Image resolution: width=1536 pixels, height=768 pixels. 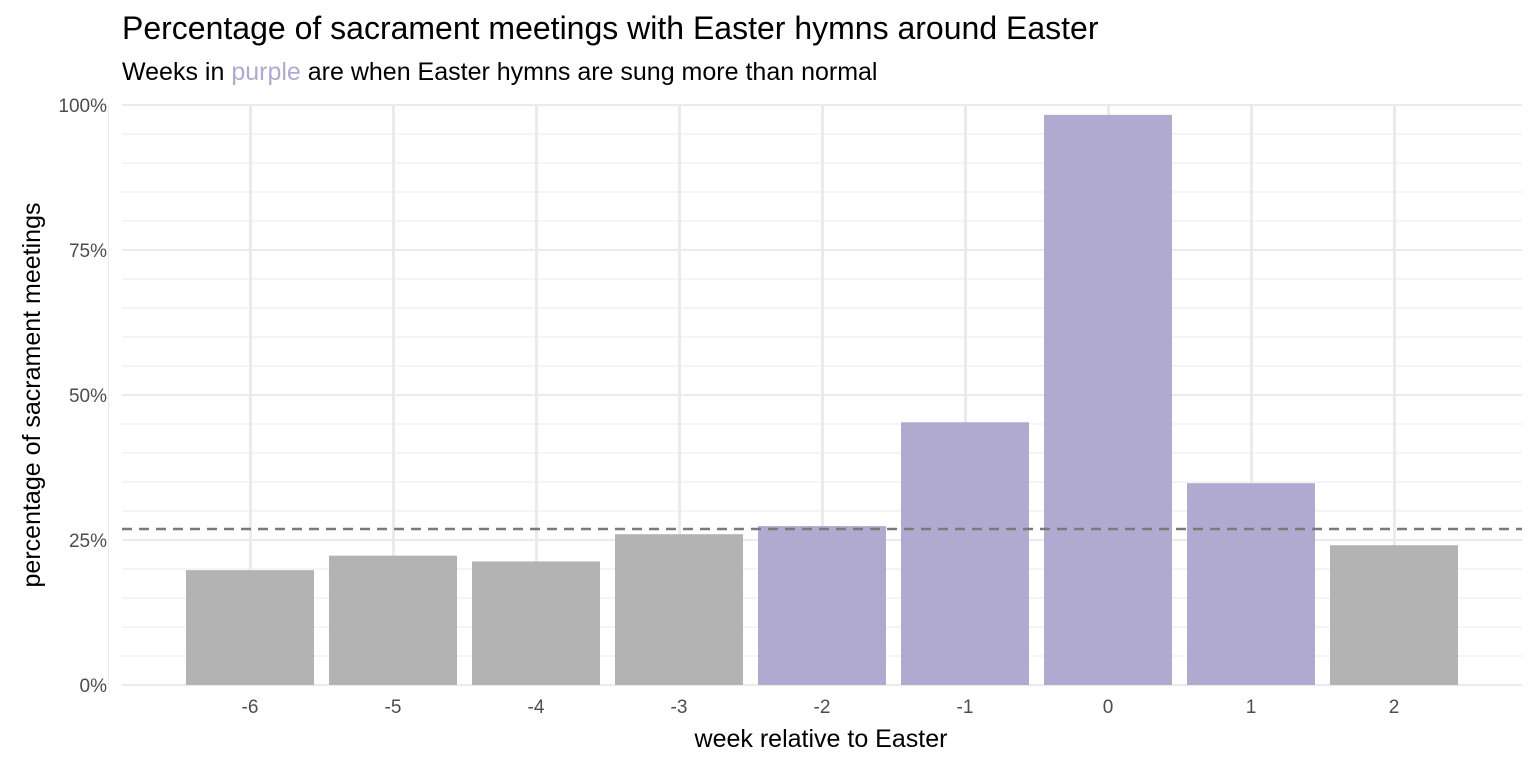 I want to click on bar-week--1, so click(x=965, y=553).